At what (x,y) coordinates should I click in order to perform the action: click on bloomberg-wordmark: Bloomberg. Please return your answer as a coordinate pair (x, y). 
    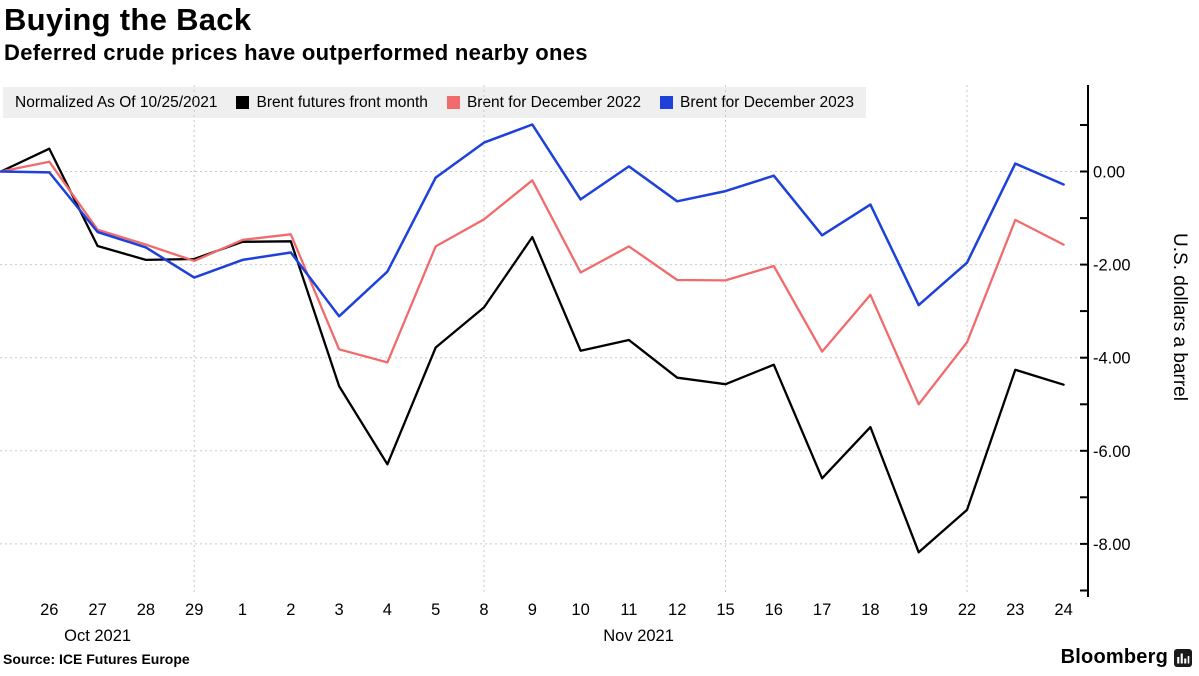
    Looking at the image, I should click on (1114, 657).